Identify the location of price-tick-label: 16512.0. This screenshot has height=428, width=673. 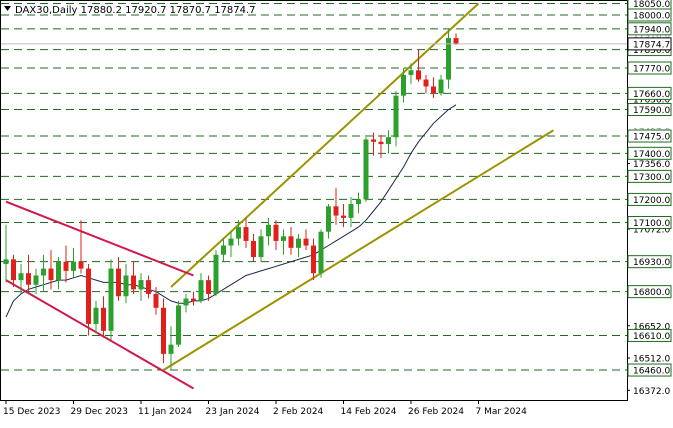
(651, 360).